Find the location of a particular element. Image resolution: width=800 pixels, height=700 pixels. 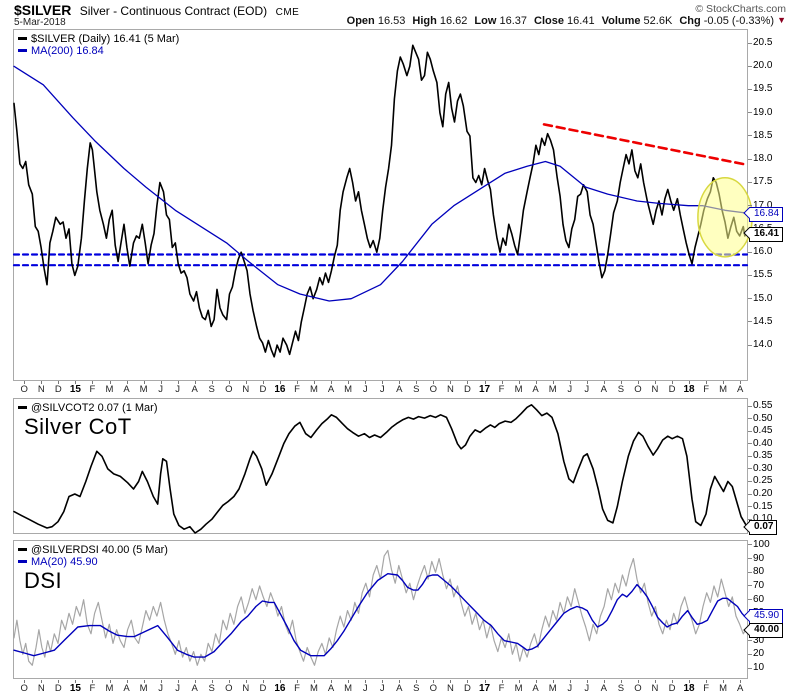

quote-close-label: Close is located at coordinates (549, 21).